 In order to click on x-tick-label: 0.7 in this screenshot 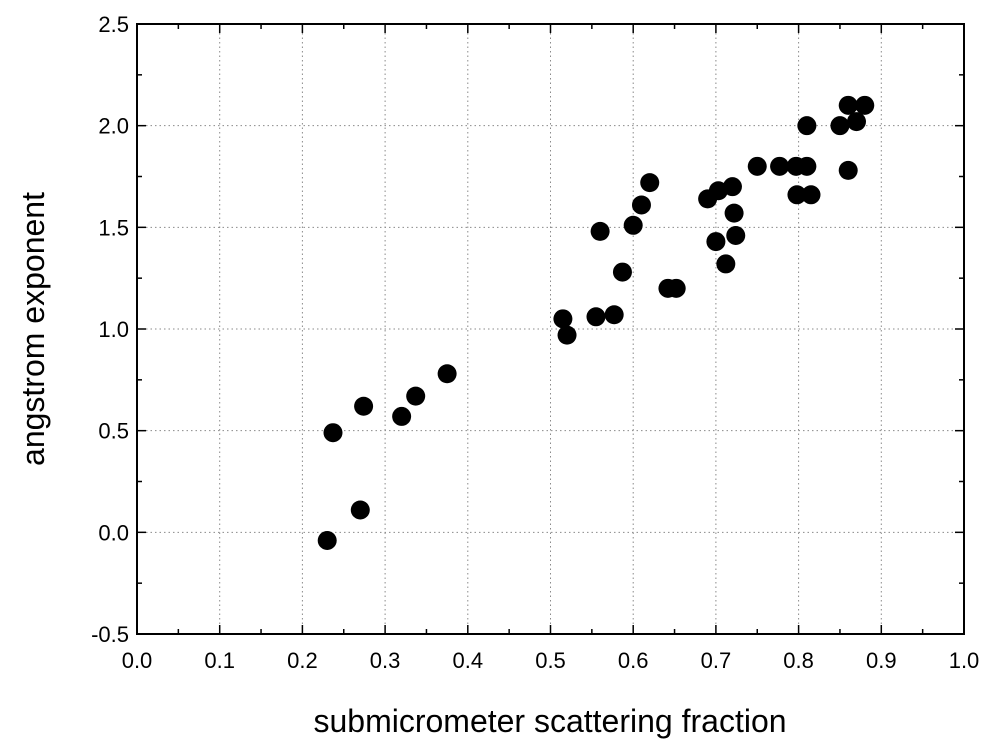, I will do `click(716, 660)`.